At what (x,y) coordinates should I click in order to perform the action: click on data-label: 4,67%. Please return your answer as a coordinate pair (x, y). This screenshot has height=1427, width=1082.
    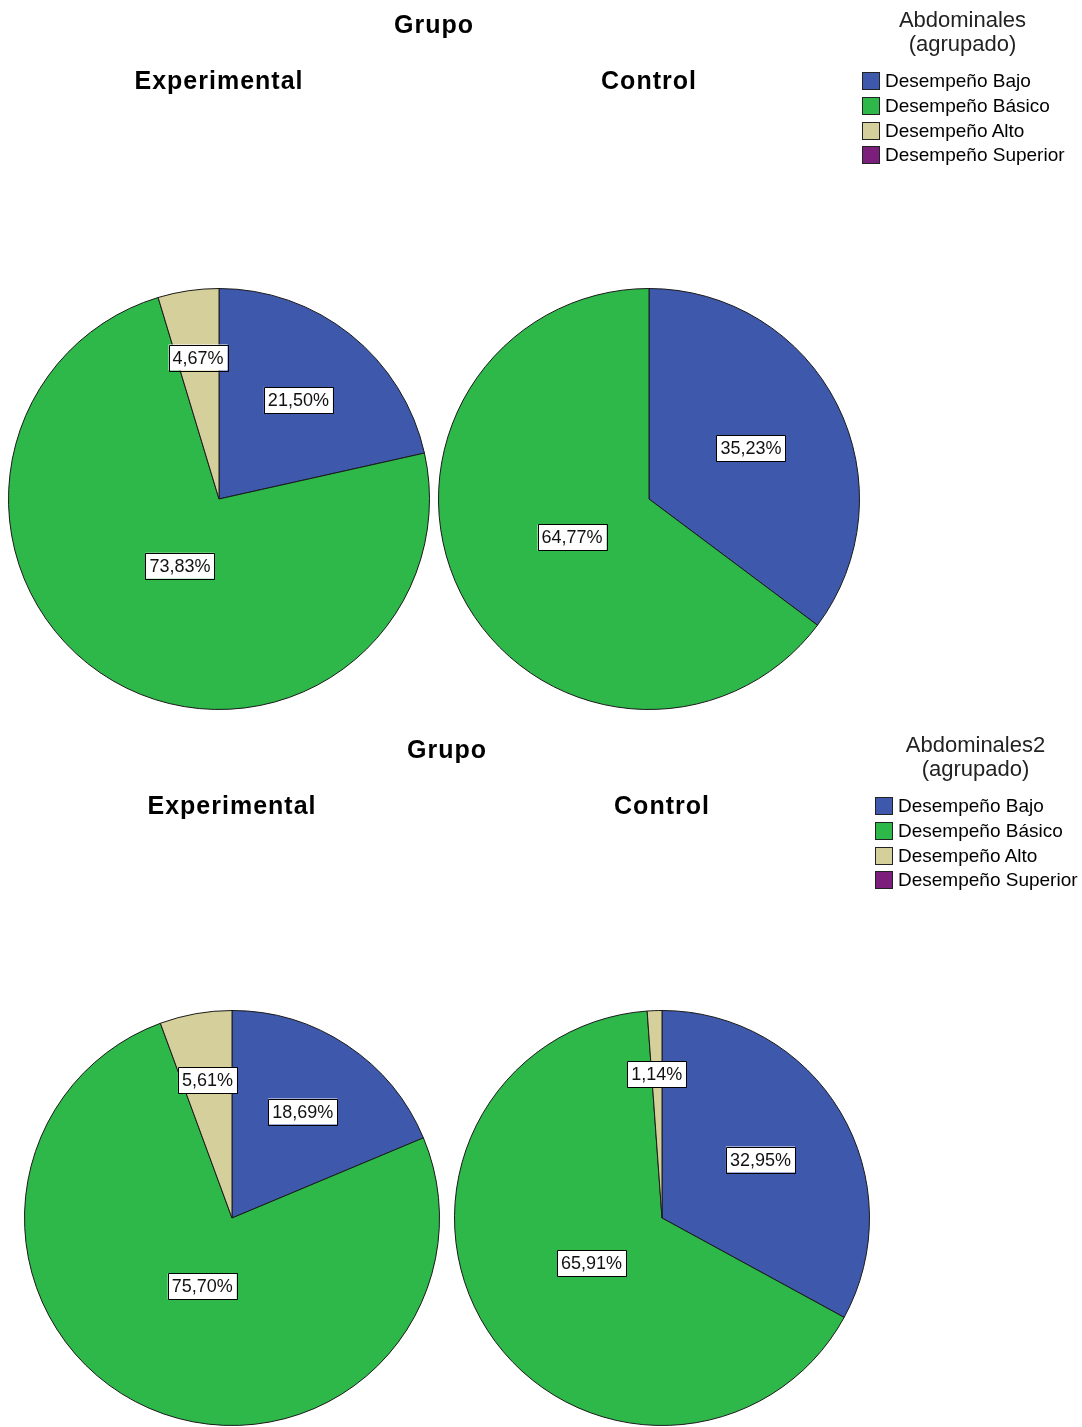
    Looking at the image, I should click on (198, 357).